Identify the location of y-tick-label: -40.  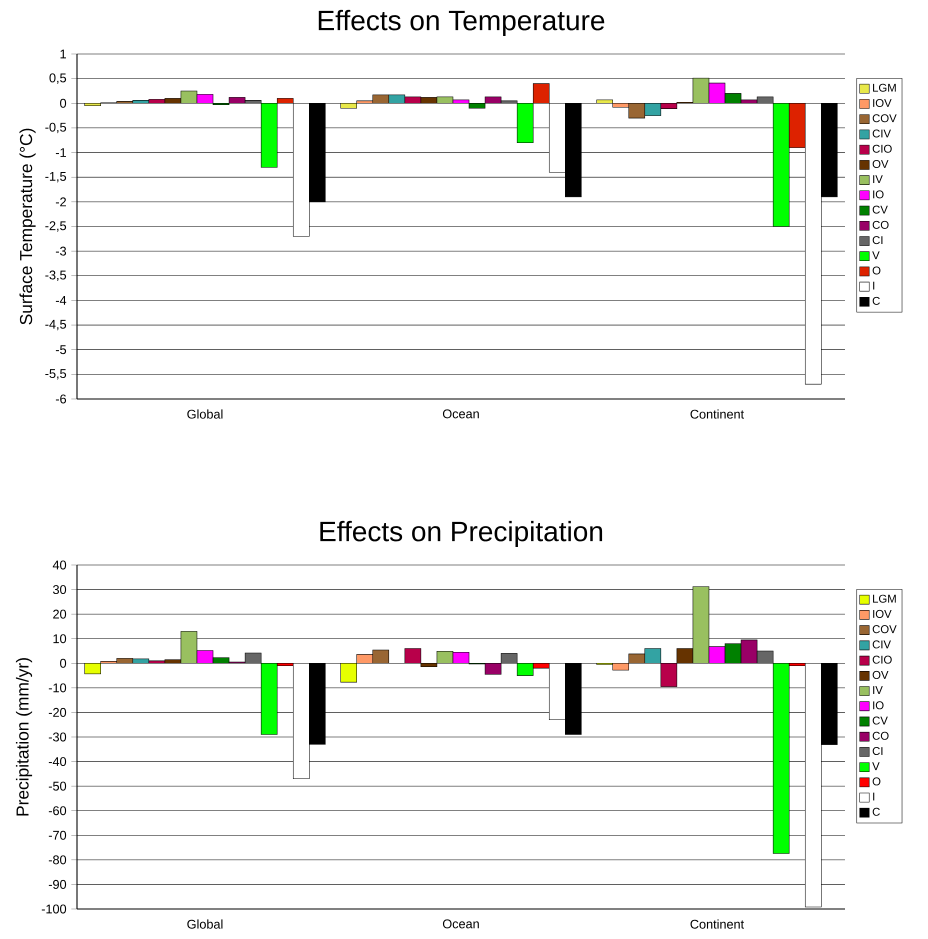
(57, 761).